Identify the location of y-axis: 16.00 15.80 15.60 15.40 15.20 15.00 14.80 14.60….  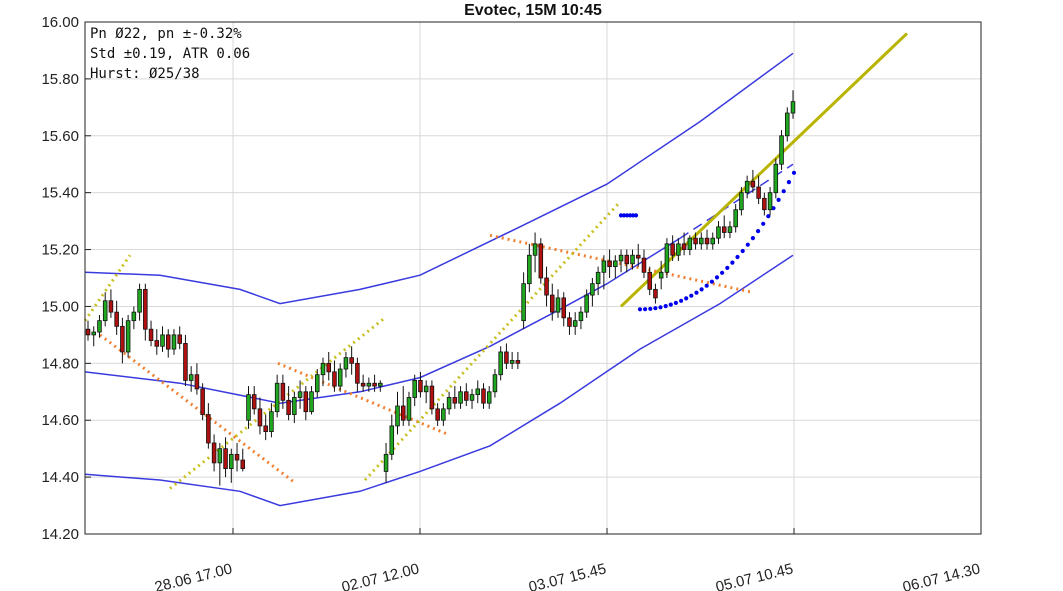
(66, 278).